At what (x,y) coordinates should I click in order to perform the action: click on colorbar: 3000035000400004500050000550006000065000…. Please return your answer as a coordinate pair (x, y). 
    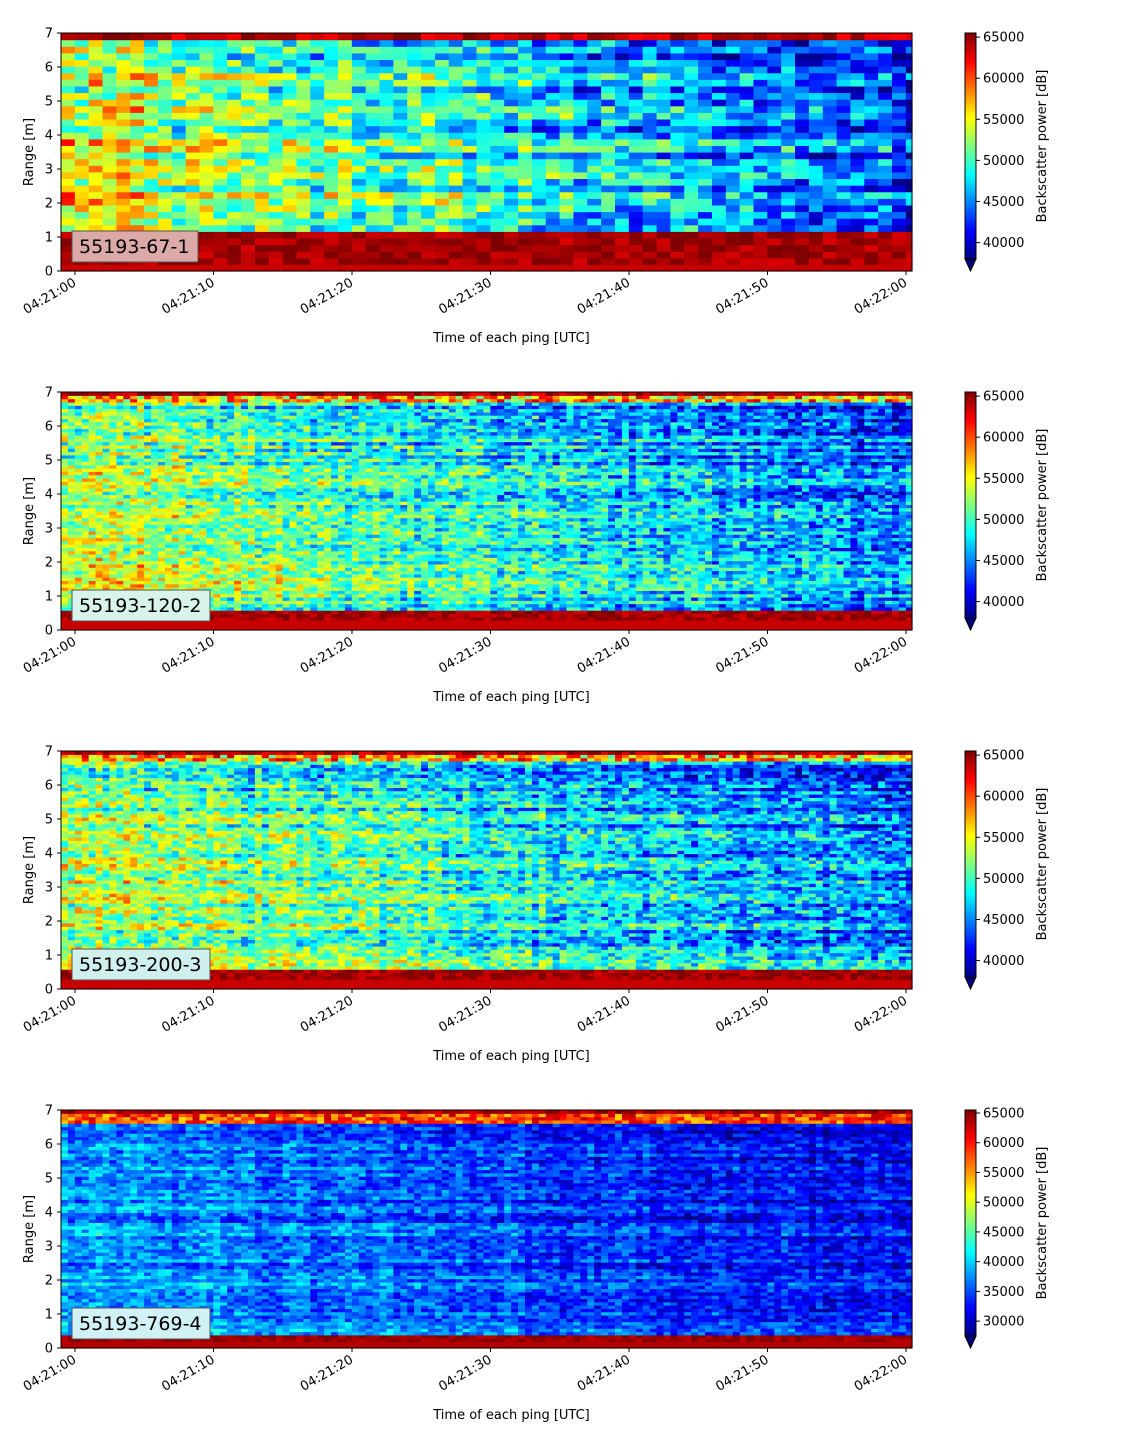
    Looking at the image, I should click on (1007, 1227).